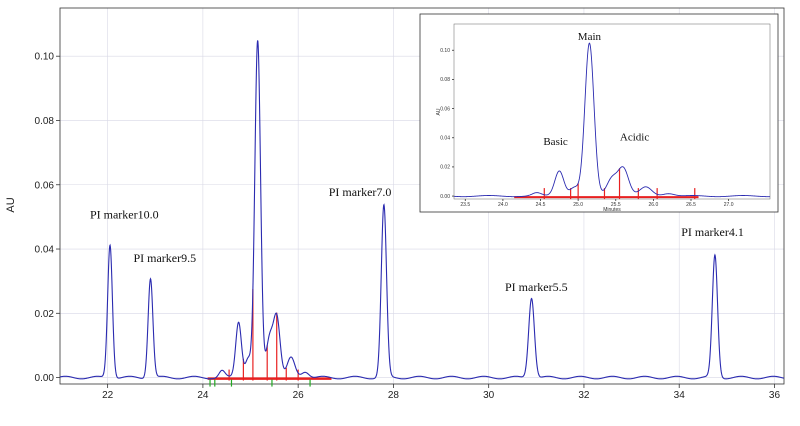  Describe the element at coordinates (124, 214) in the screenshot. I see `peak-label: PI marker10.0` at that location.